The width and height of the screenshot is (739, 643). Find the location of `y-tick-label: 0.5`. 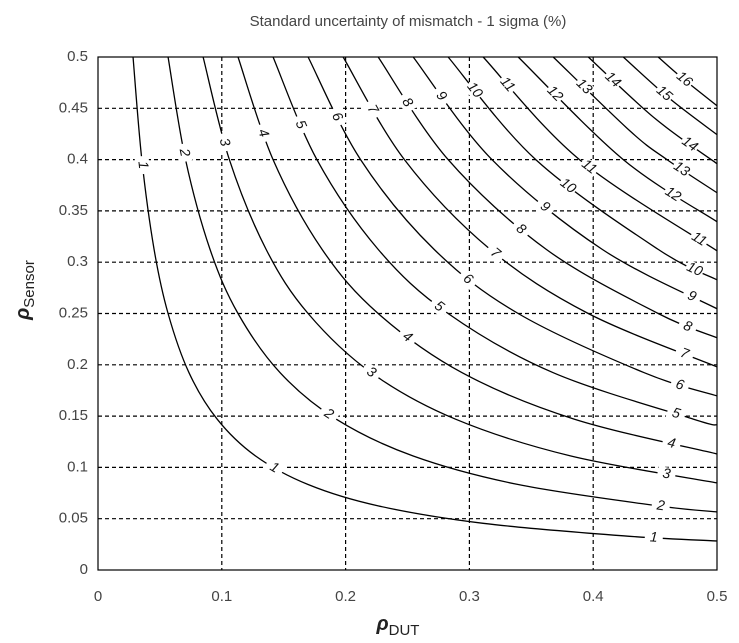

y-tick-label: 0.5 is located at coordinates (77, 56).